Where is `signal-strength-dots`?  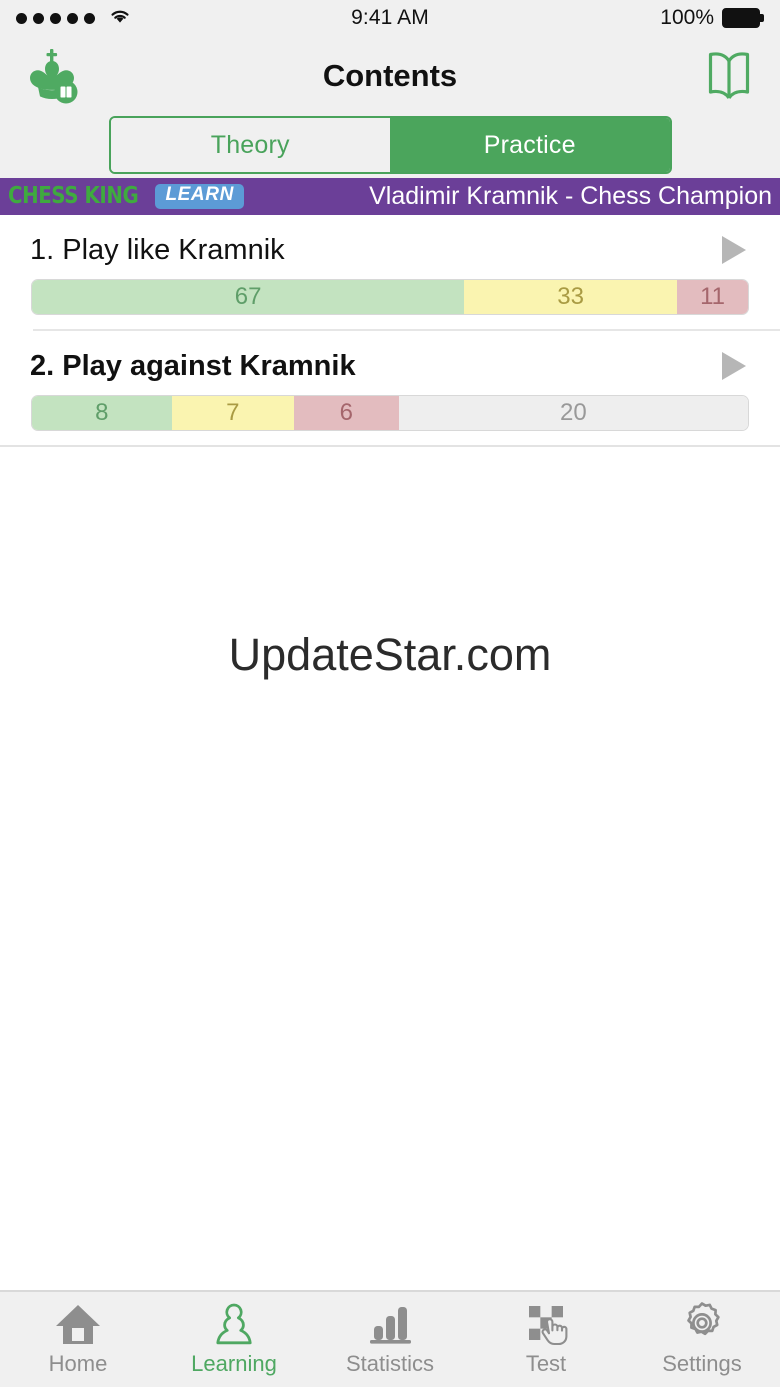 signal-strength-dots is located at coordinates (55, 18).